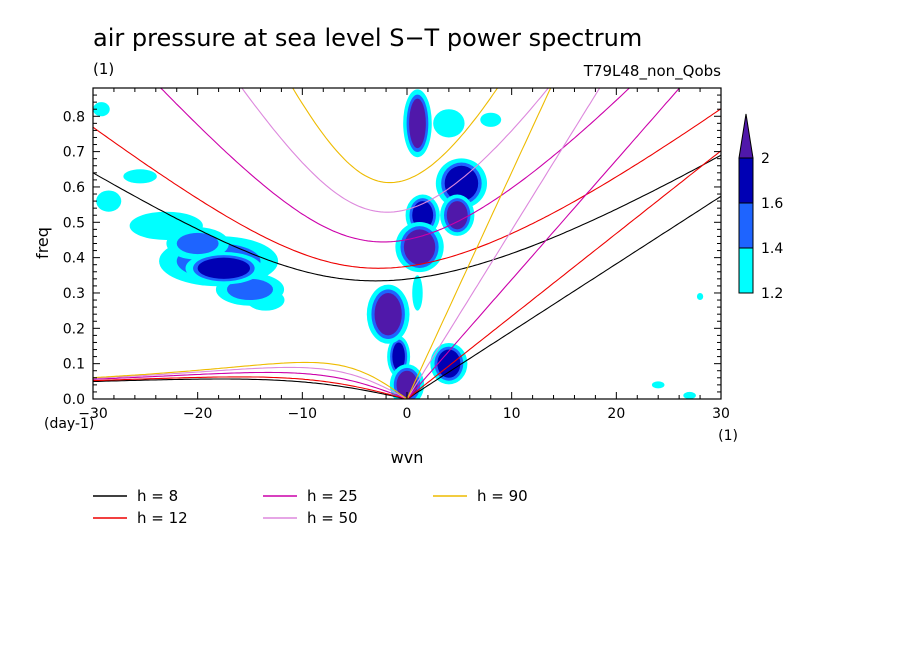 This screenshot has height=654, width=904. I want to click on colorbar-label: 1.2, so click(772, 294).